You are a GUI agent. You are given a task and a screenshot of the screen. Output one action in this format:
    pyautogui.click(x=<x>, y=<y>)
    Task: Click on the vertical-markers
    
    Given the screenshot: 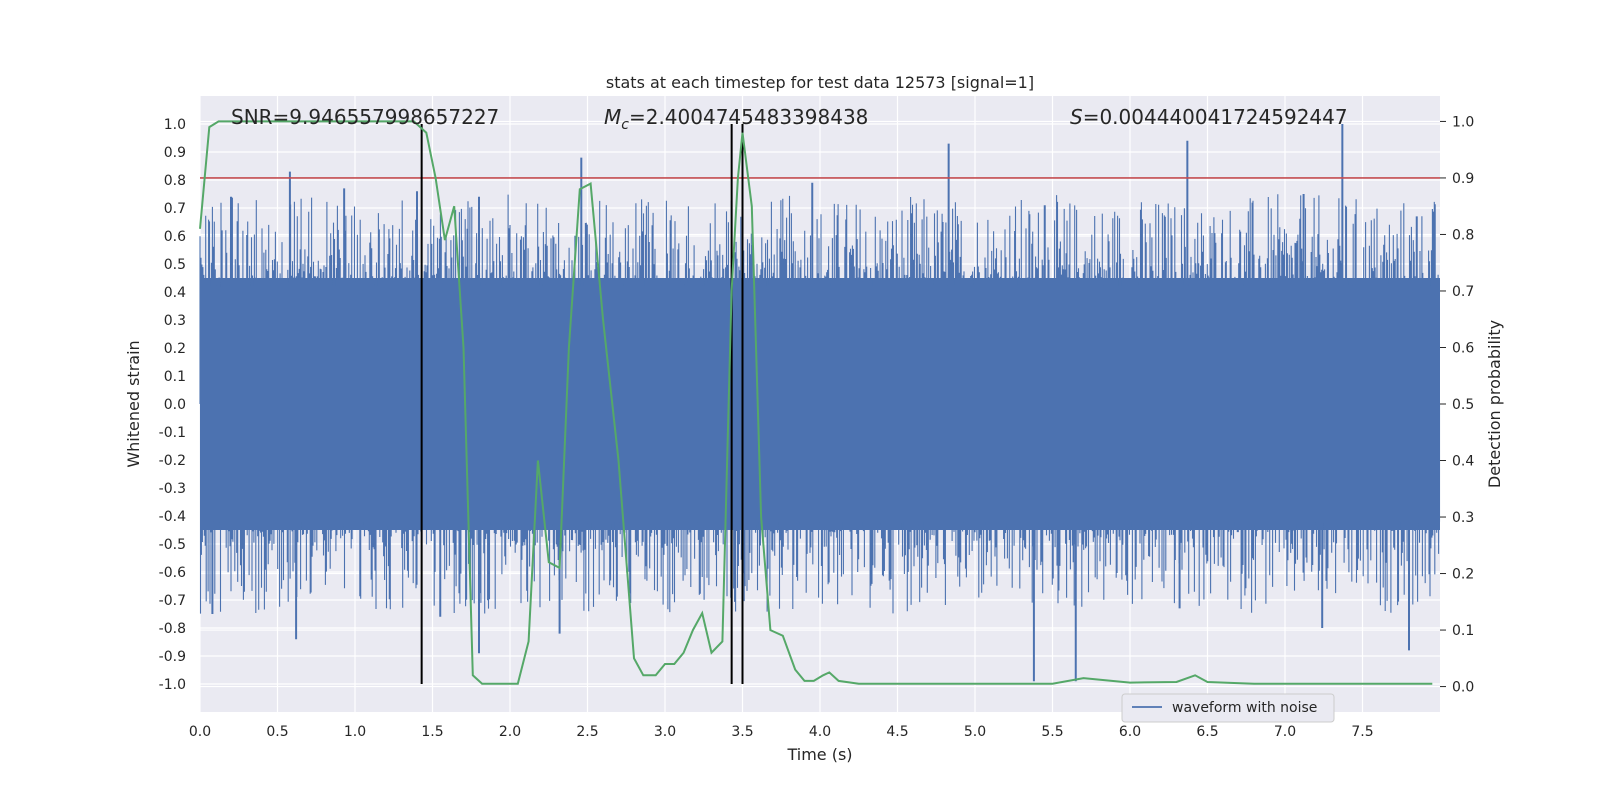 What is the action you would take?
    pyautogui.click(x=582, y=404)
    